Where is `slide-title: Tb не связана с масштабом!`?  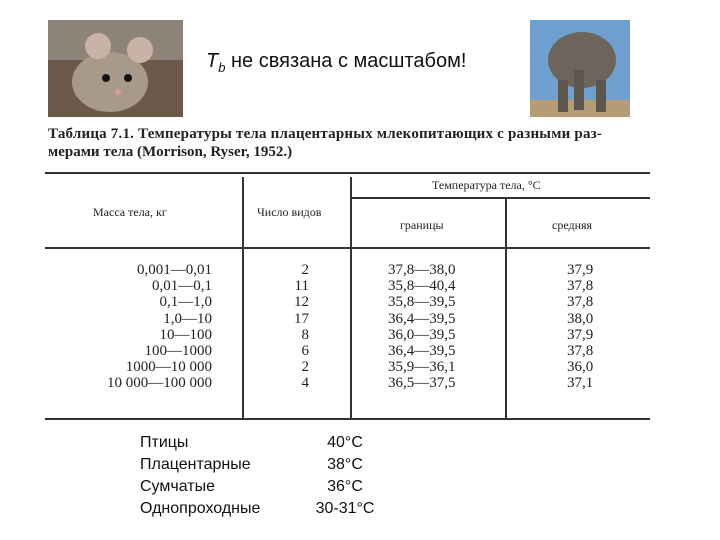 slide-title: Tb не связана с масштабом! is located at coordinates (336, 62).